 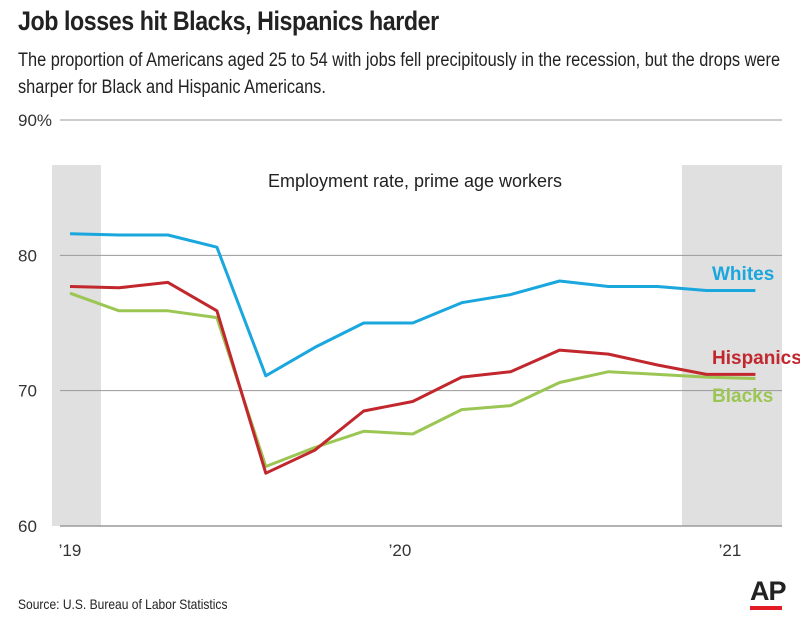 I want to click on ap-logo-text: AP, so click(x=768, y=591).